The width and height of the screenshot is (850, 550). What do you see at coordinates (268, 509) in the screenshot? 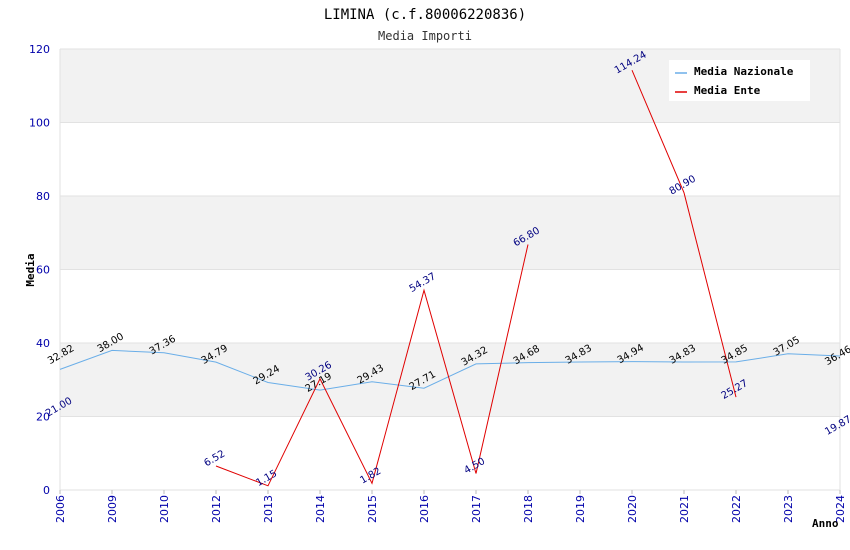
I see `x-tick-label: 2013` at bounding box center [268, 509].